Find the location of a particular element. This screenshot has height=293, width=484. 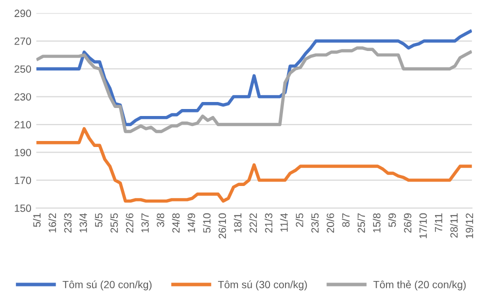

x-tick-label: 5/10 is located at coordinates (206, 223).